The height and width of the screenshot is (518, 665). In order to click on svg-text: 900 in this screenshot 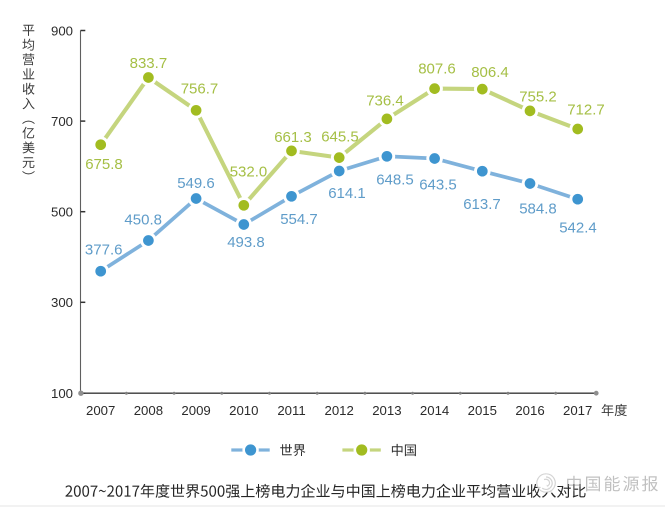, I will do `click(62, 30)`.